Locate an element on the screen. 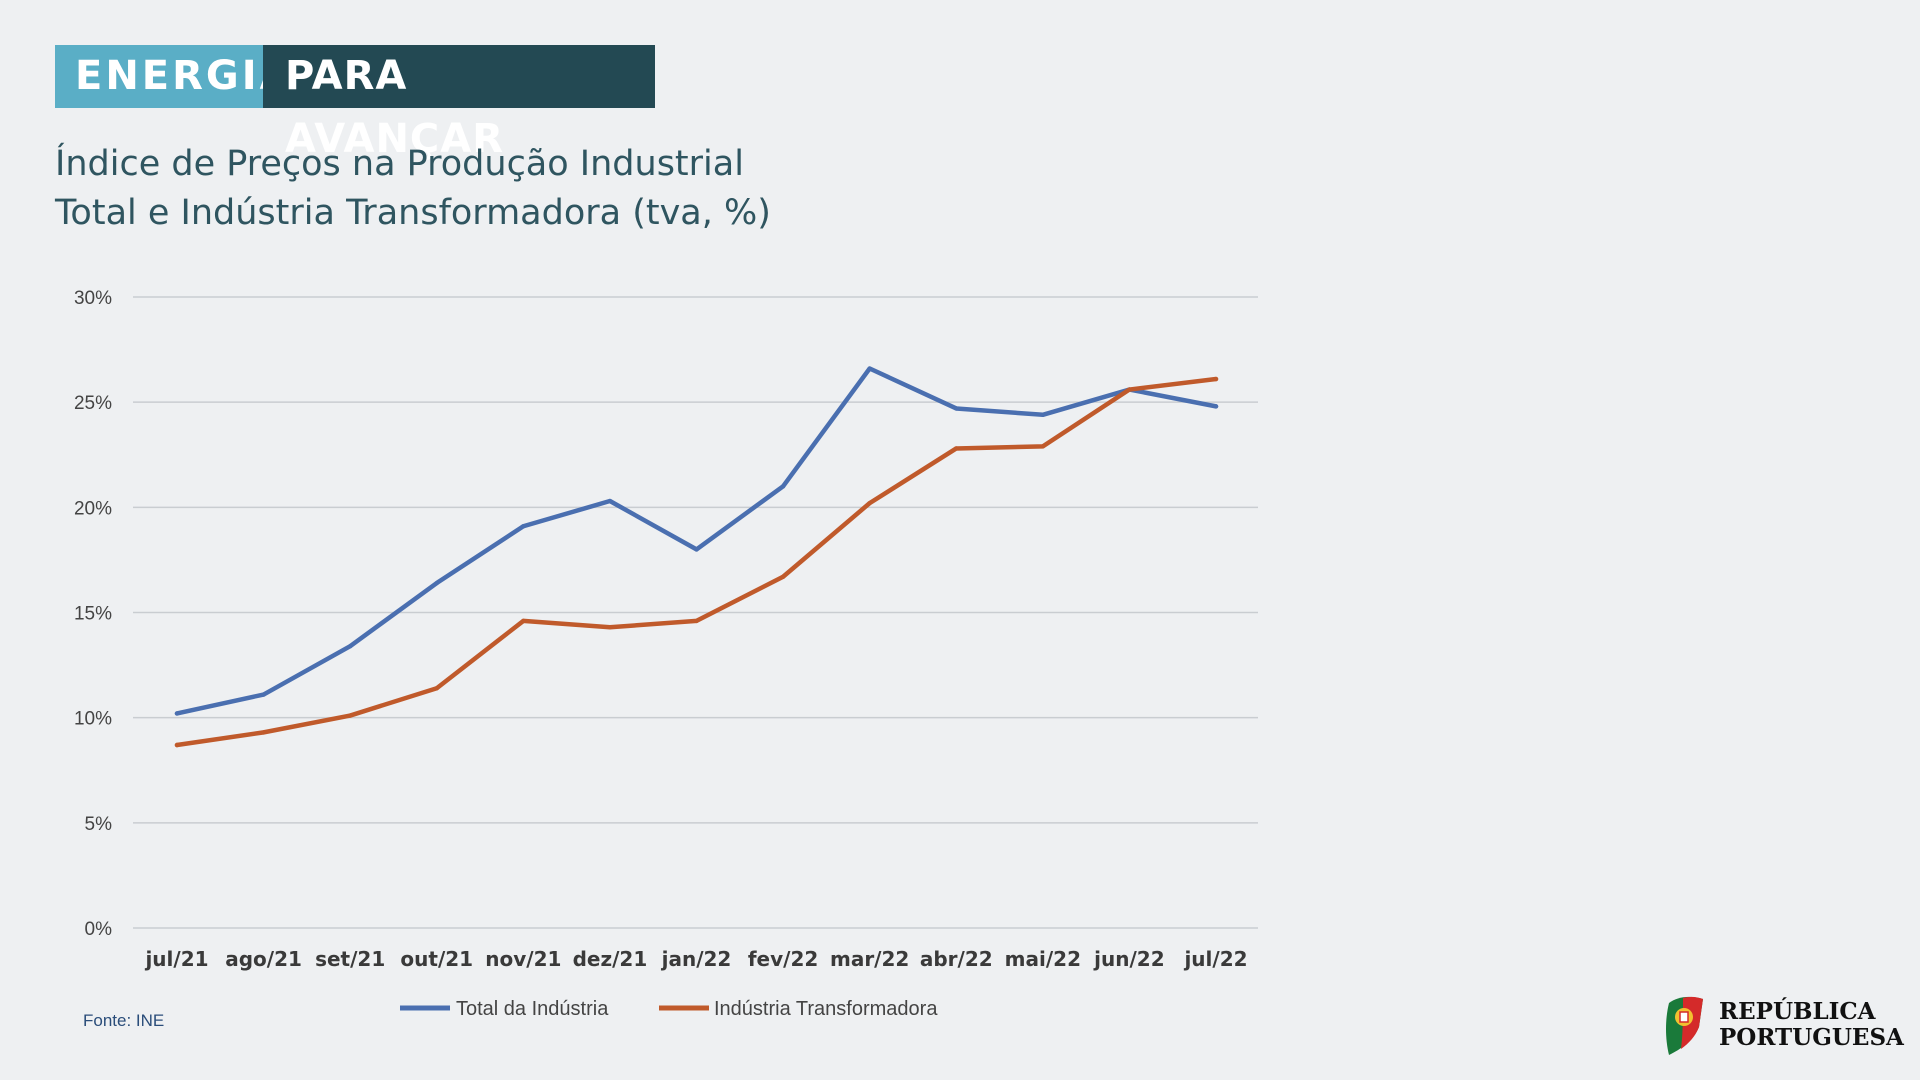  banner-energia: ENERGIA is located at coordinates (173, 76).